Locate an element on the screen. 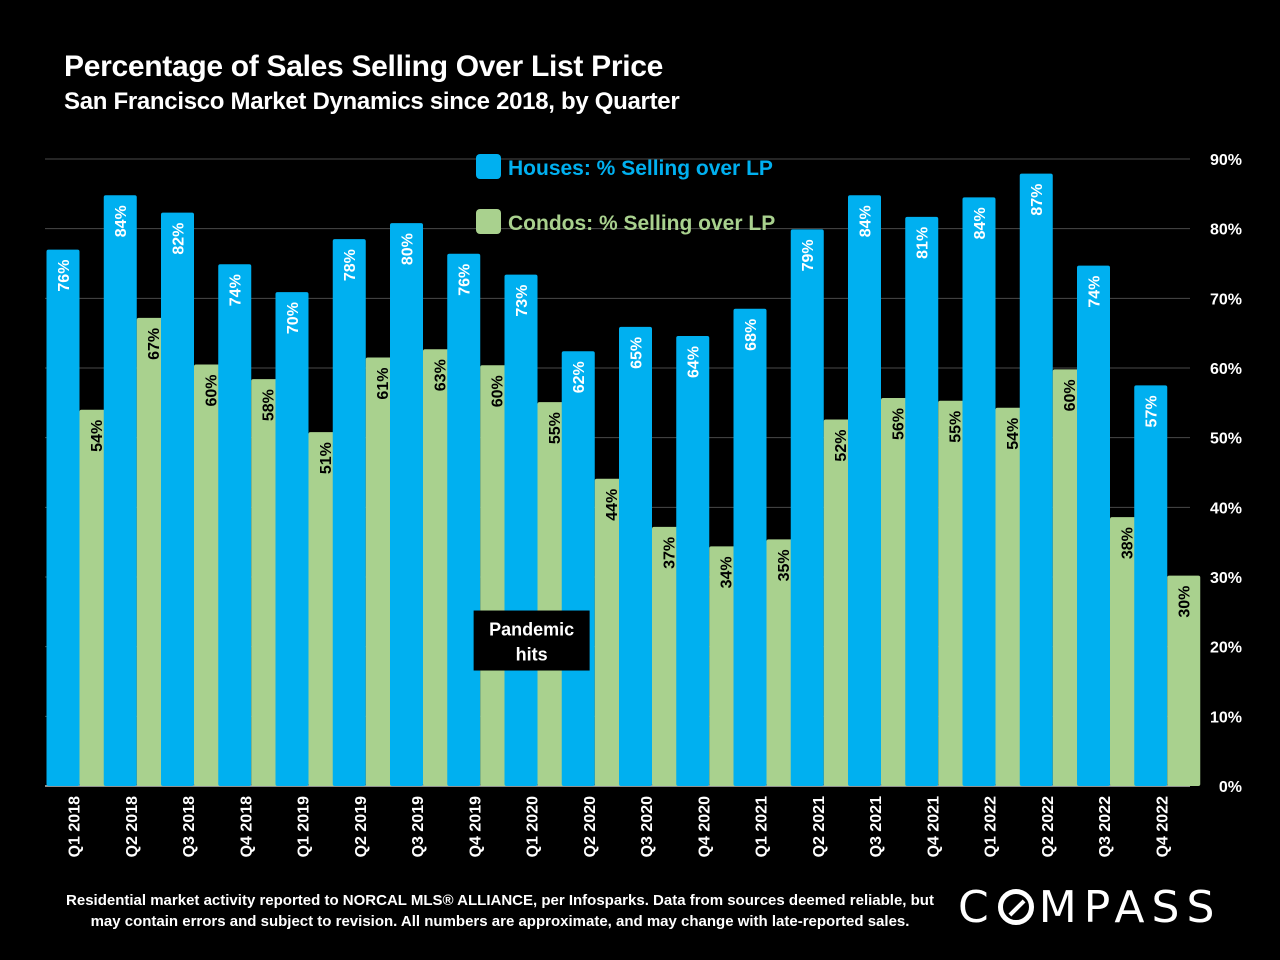 Image resolution: width=1280 pixels, height=960 pixels. legend-label-houses: Houses: % Selling over LP is located at coordinates (640, 168).